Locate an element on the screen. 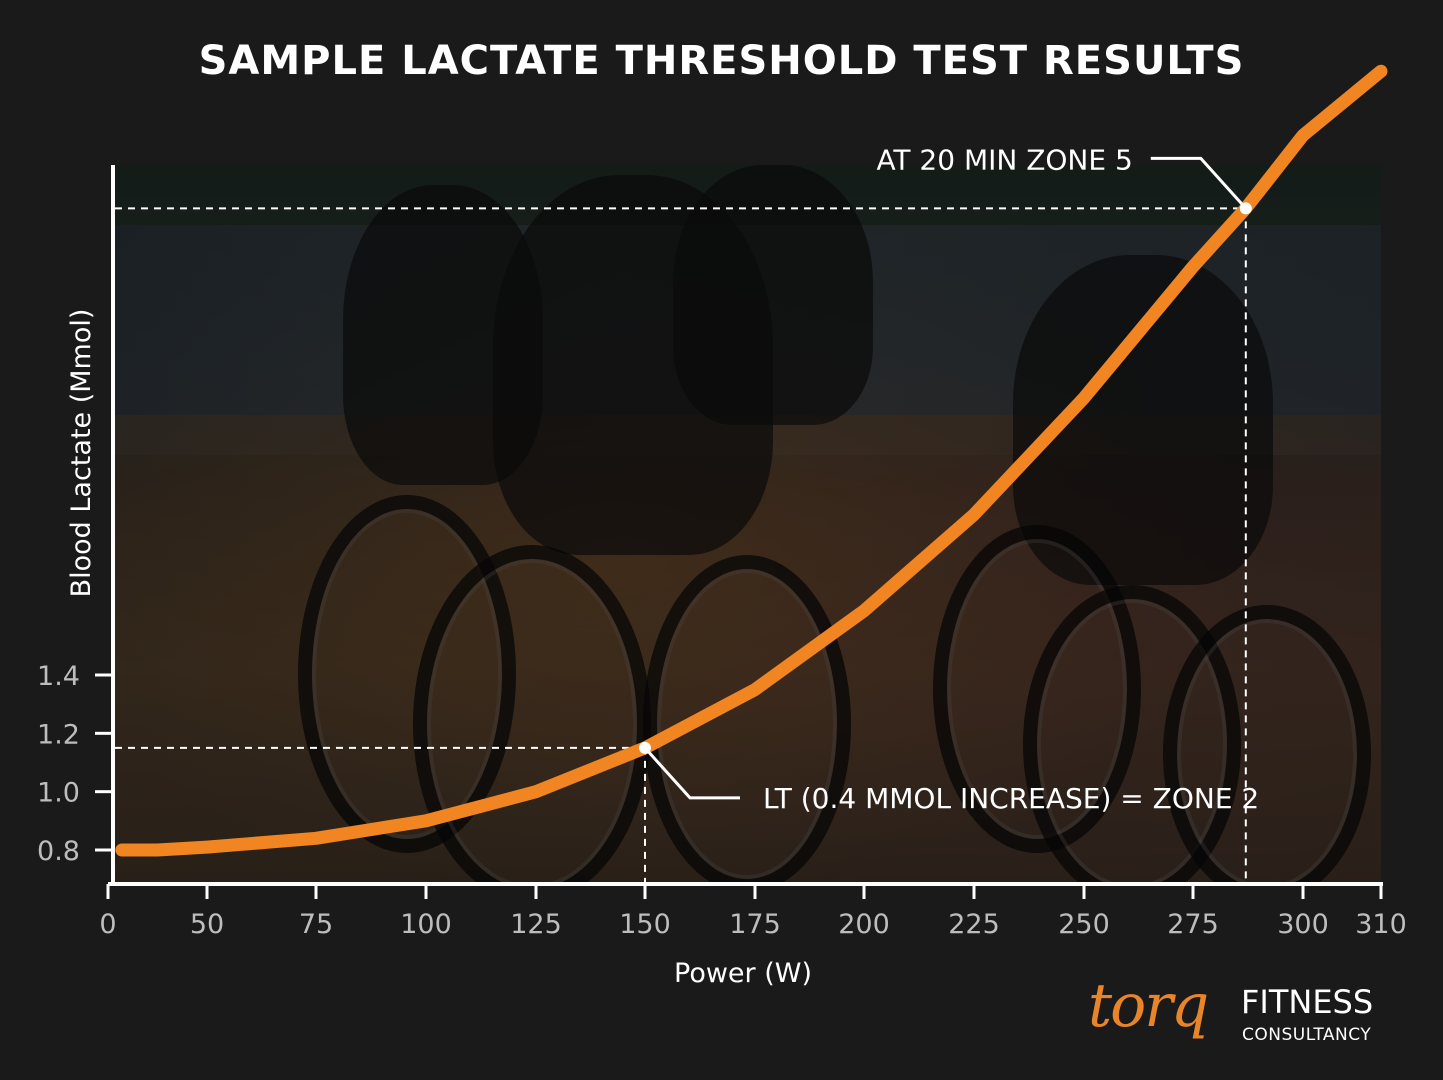 The width and height of the screenshot is (1443, 1080). x-tick-label: 75 is located at coordinates (316, 924).